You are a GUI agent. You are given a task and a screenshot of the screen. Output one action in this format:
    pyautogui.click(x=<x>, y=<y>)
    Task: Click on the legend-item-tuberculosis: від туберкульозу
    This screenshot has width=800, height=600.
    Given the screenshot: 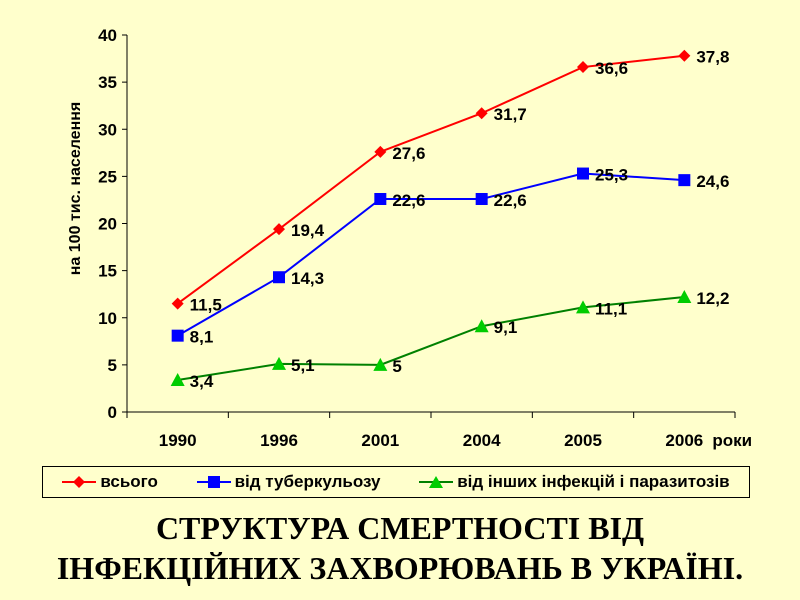 What is the action you would take?
    pyautogui.click(x=288, y=482)
    